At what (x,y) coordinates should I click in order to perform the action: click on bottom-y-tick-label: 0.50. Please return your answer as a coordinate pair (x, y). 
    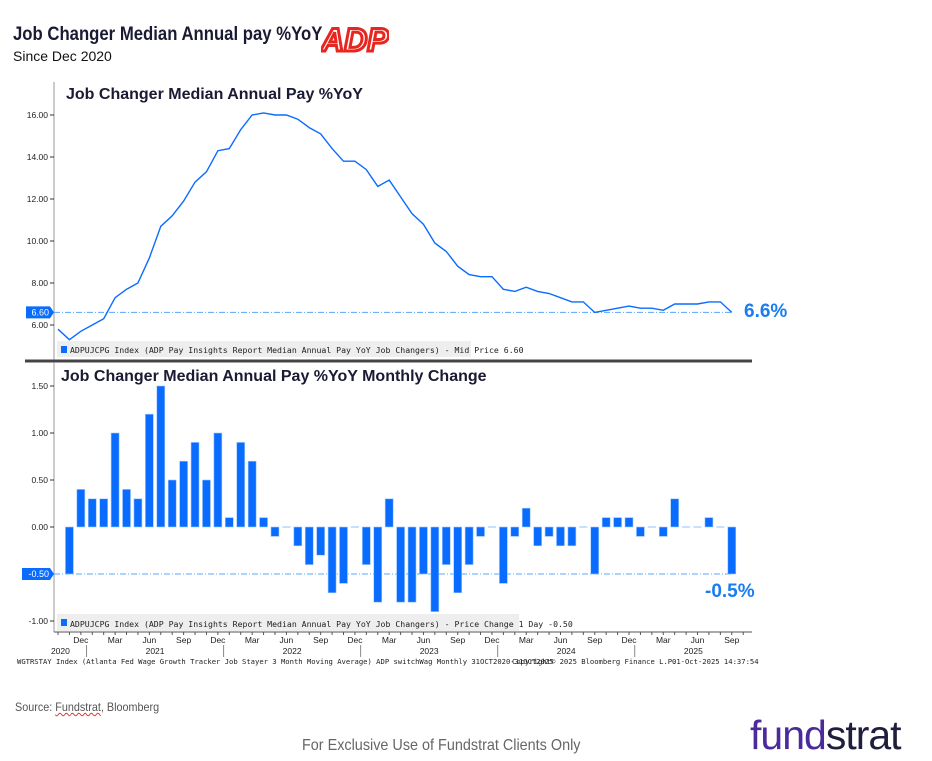
    Looking at the image, I should click on (39, 480).